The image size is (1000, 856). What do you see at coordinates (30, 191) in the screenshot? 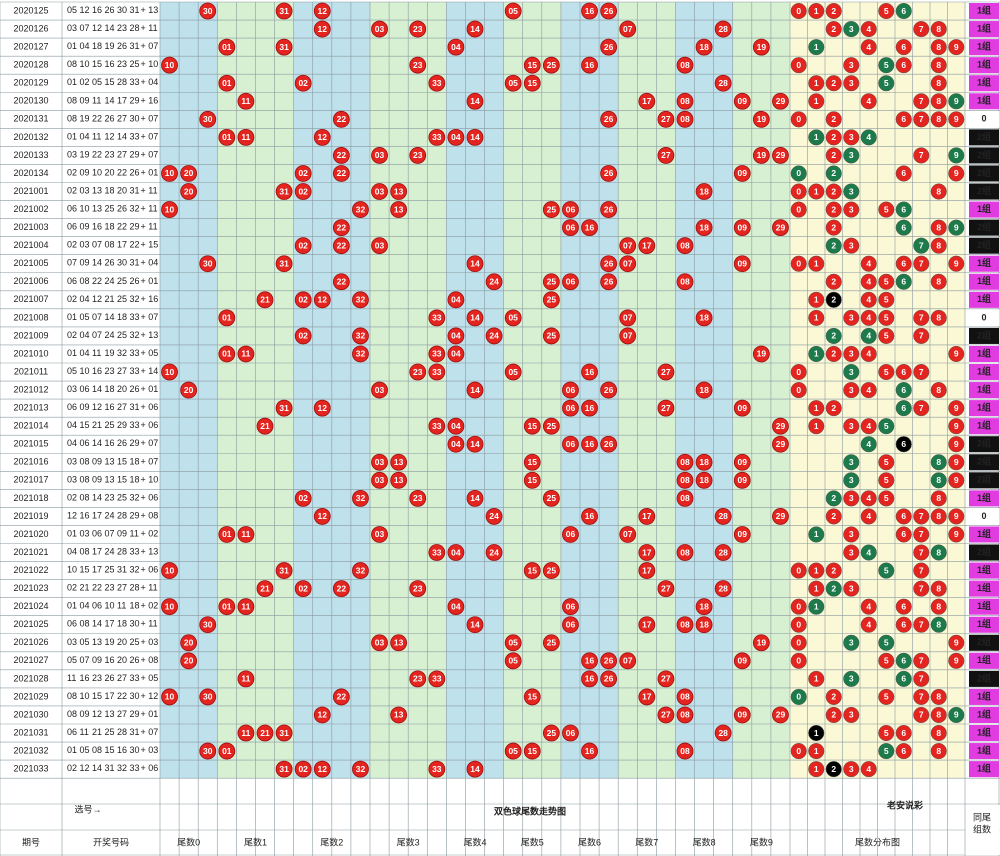
I see `issue: 2021001` at bounding box center [30, 191].